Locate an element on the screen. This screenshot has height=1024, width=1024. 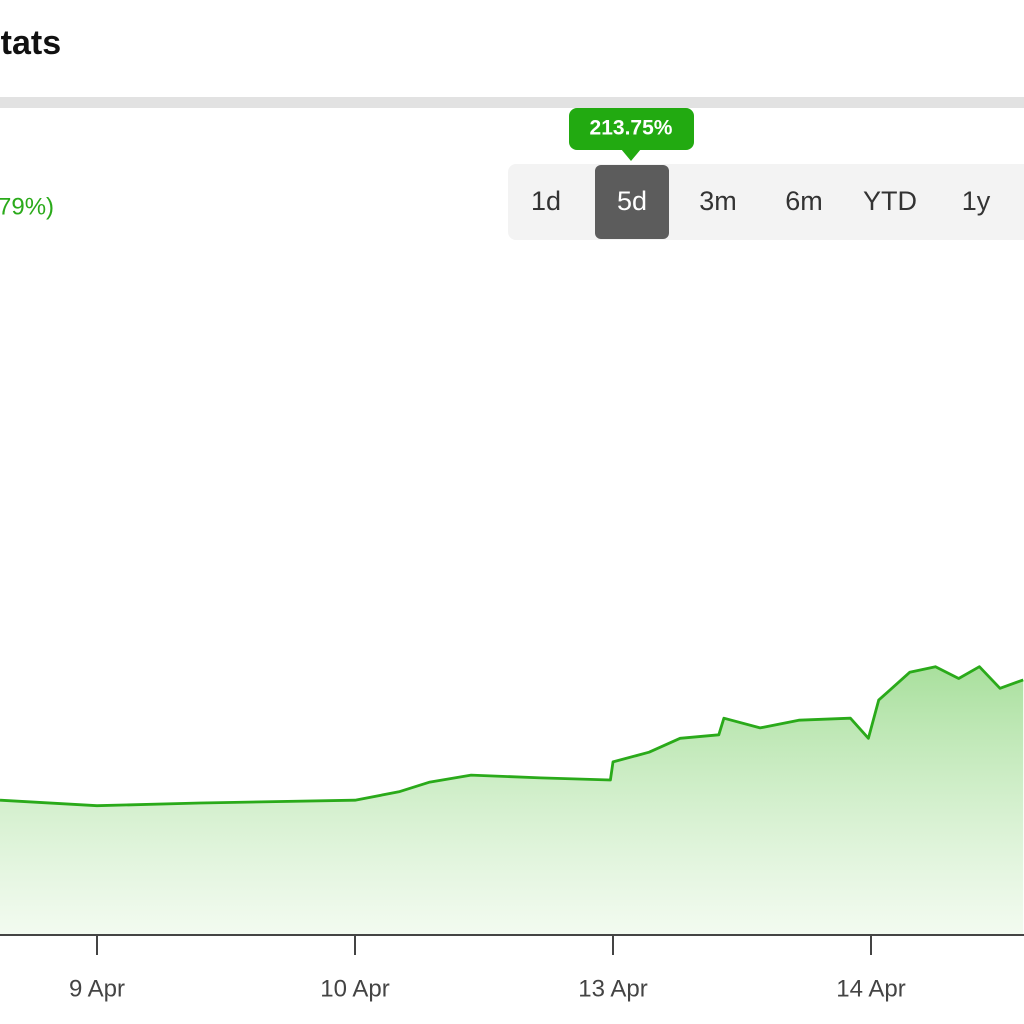
x-tick-label: 10 Apr is located at coordinates (354, 988).